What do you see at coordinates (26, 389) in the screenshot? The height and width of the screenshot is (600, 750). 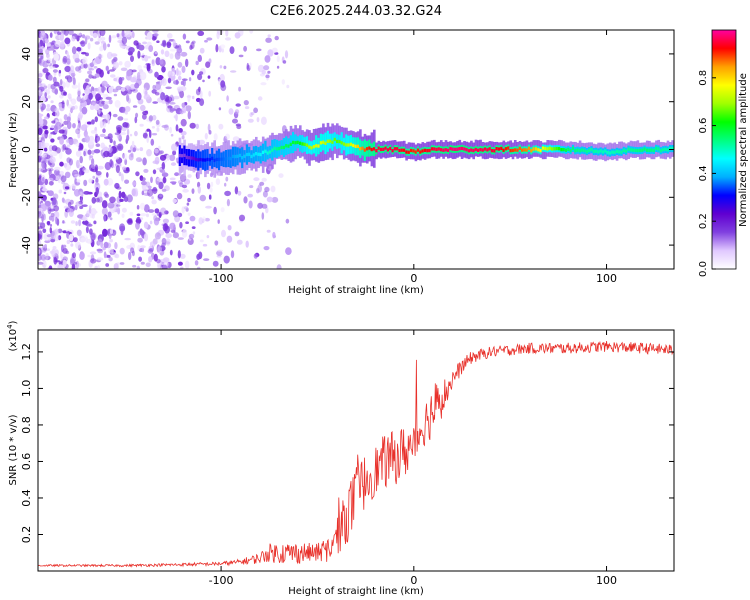 I see `snr-y-tick-label: 1.0` at bounding box center [26, 389].